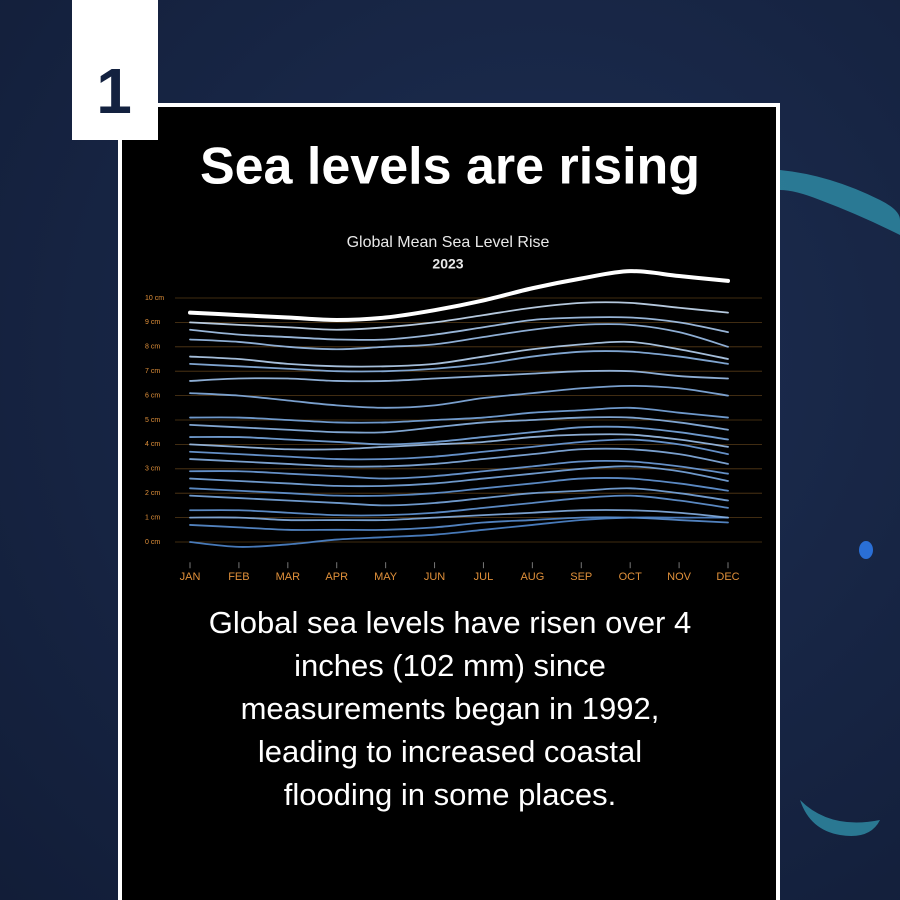 Image resolution: width=900 pixels, height=900 pixels. What do you see at coordinates (152, 420) in the screenshot?
I see `y-tick-label: 5 cm` at bounding box center [152, 420].